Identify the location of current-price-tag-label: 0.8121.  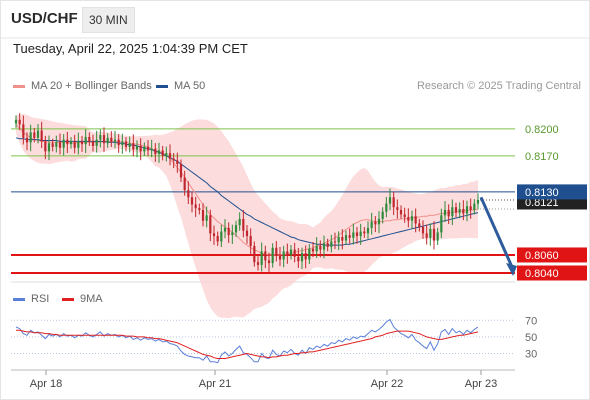
(542, 203).